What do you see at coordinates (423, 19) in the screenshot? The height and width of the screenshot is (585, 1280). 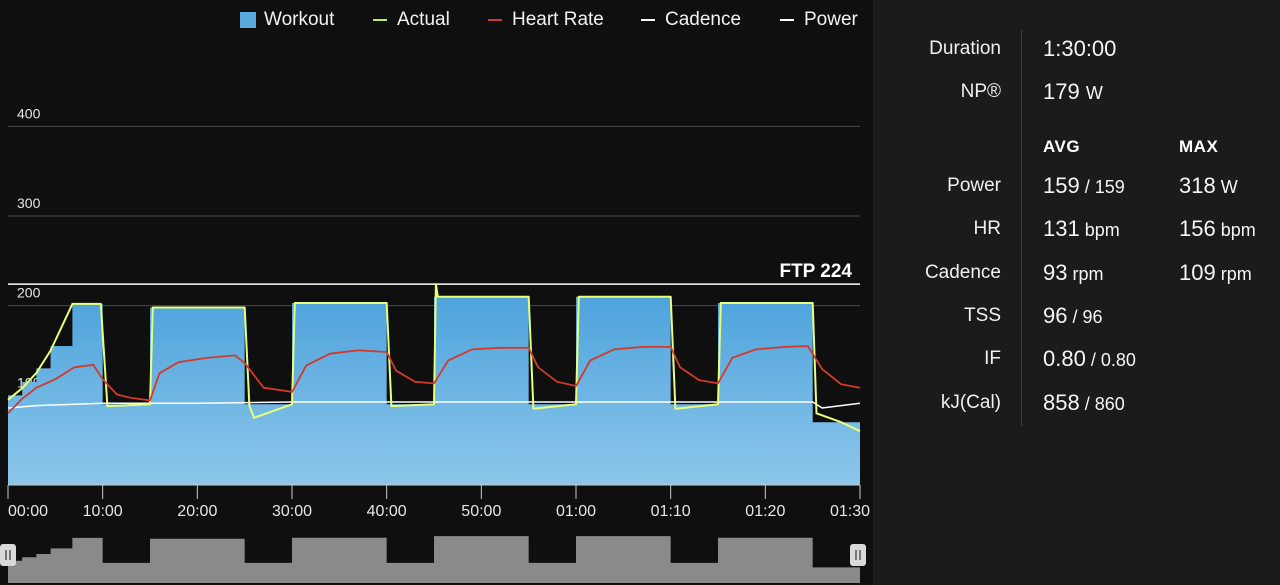 I see `legend-actual-label: Actual` at bounding box center [423, 19].